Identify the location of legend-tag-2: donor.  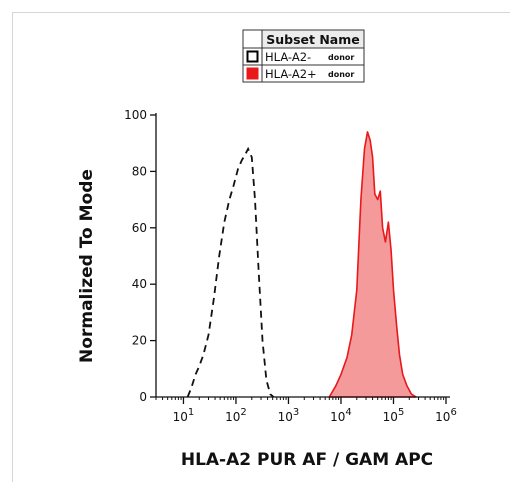
(341, 74).